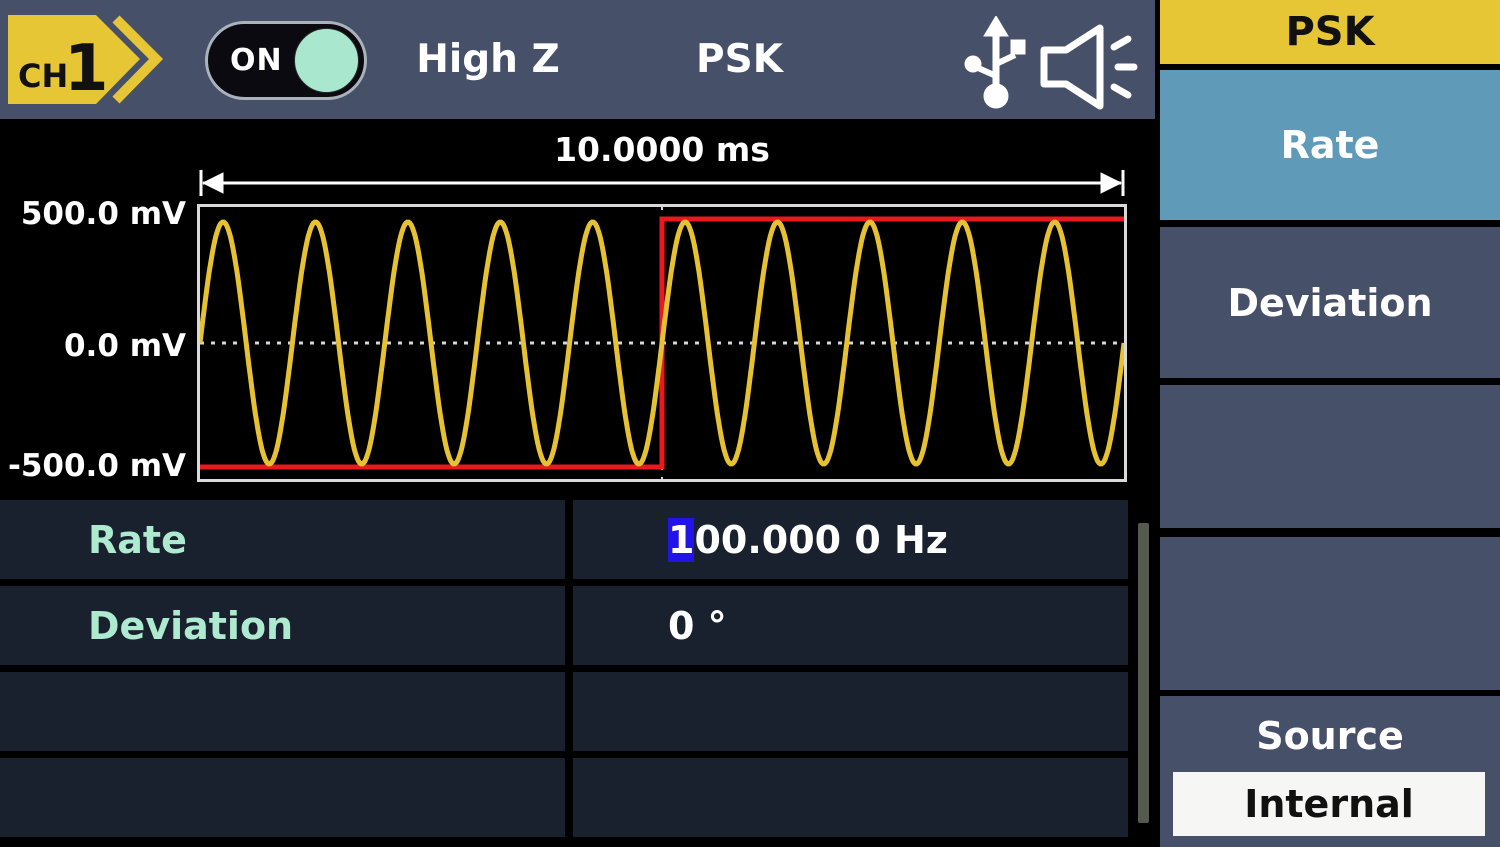 The width and height of the screenshot is (1500, 847). I want to click on param-value: 100.000 0 Hz, so click(808, 539).